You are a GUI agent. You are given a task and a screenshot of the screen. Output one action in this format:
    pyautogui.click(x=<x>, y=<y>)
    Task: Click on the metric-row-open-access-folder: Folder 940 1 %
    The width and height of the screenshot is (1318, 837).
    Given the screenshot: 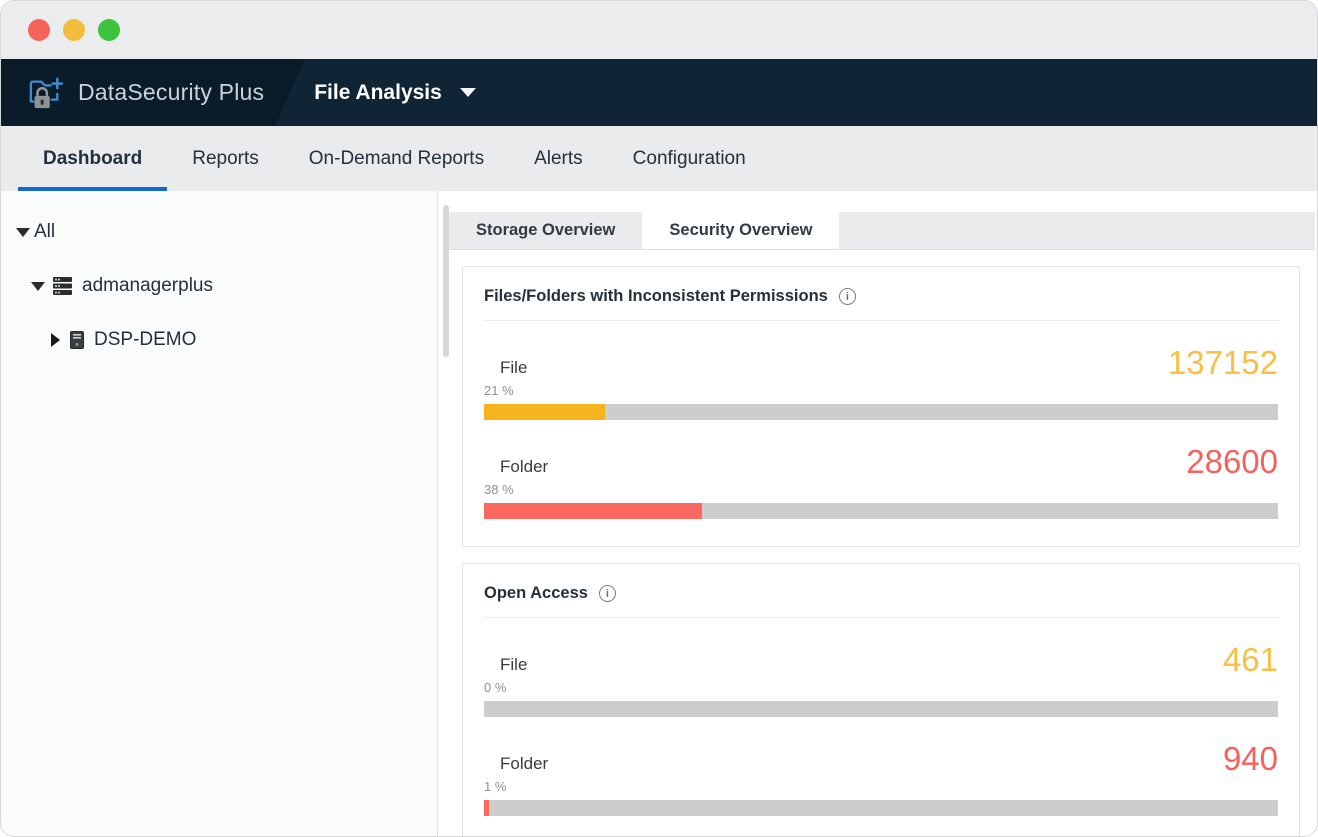 What is the action you would take?
    pyautogui.click(x=881, y=778)
    